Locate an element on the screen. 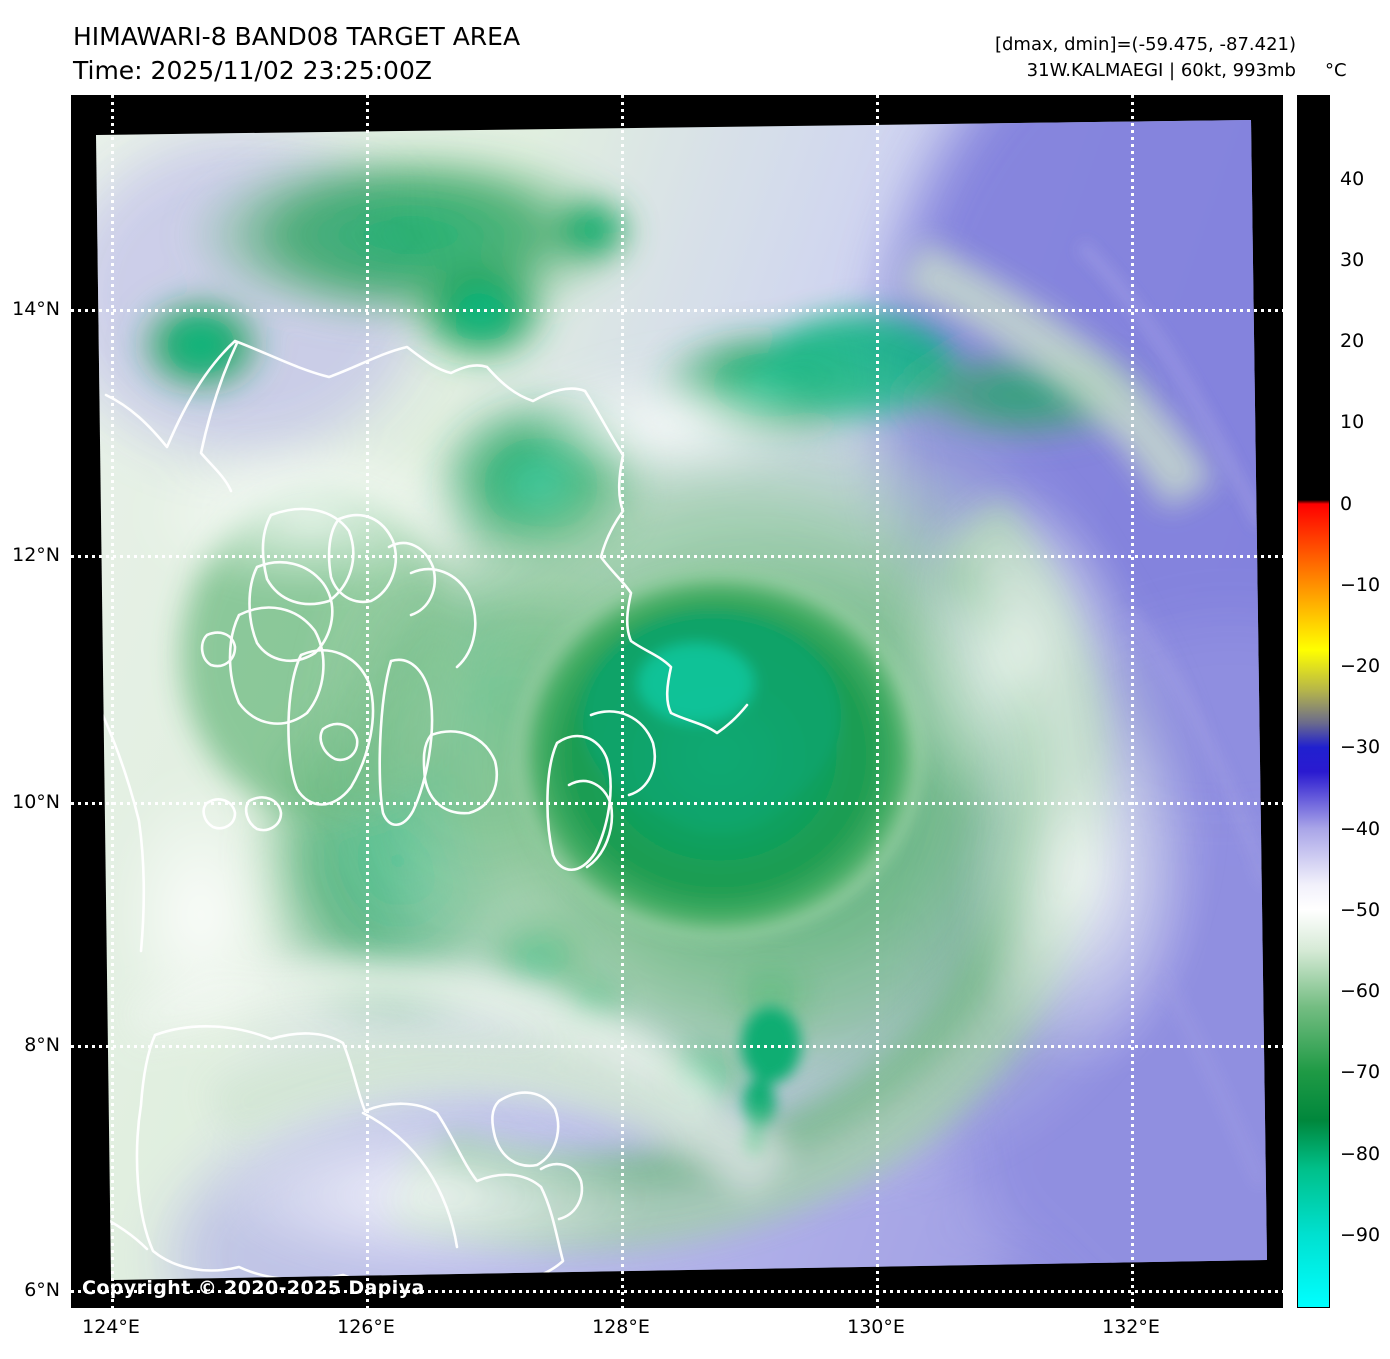 This screenshot has height=1359, width=1390. lon-tick-132: 132°E is located at coordinates (1131, 1327).